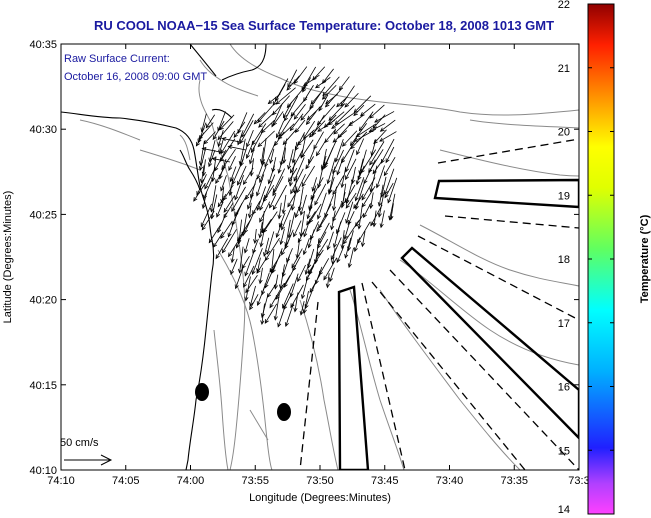 This screenshot has width=651, height=518. I want to click on x-tick-label: 74:10, so click(61, 481).